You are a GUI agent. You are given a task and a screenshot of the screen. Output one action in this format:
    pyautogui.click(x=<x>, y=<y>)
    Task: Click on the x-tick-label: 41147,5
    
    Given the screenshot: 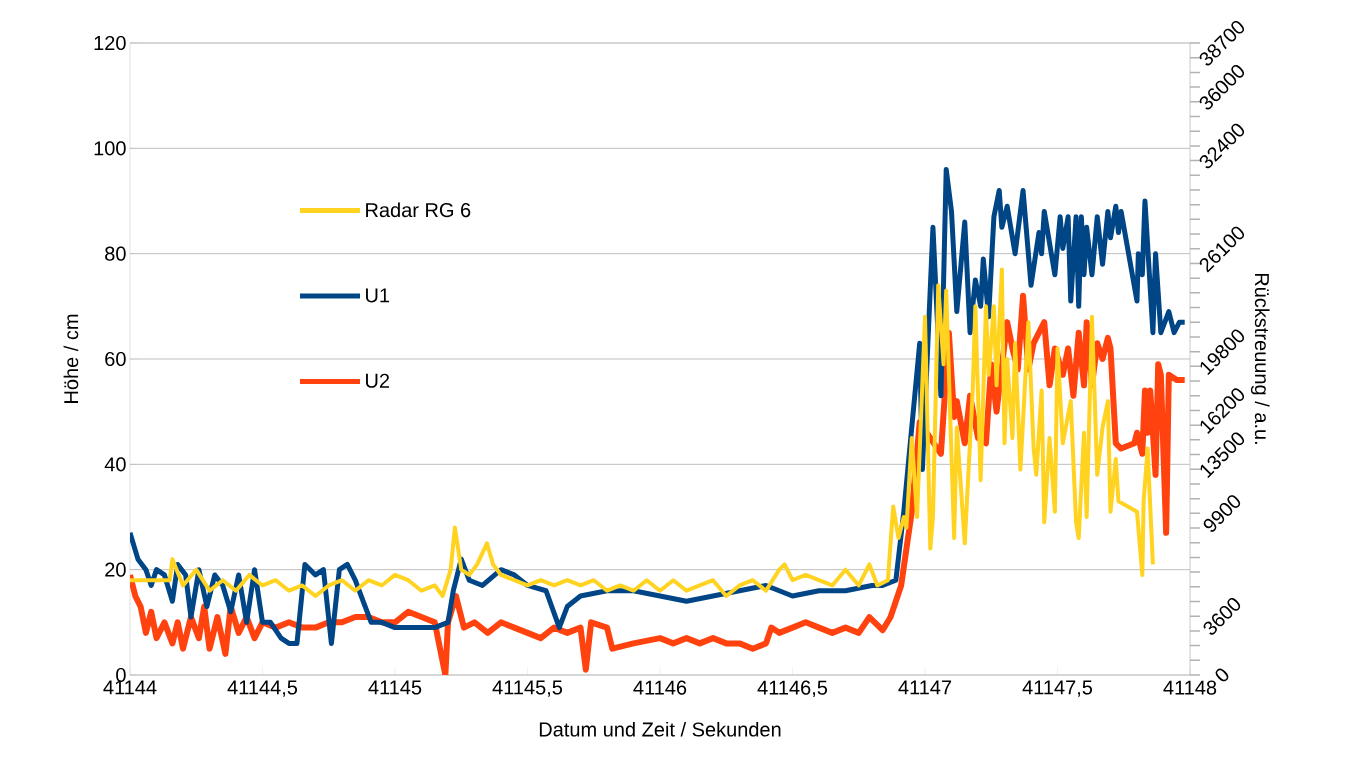 What is the action you would take?
    pyautogui.click(x=1057, y=688)
    